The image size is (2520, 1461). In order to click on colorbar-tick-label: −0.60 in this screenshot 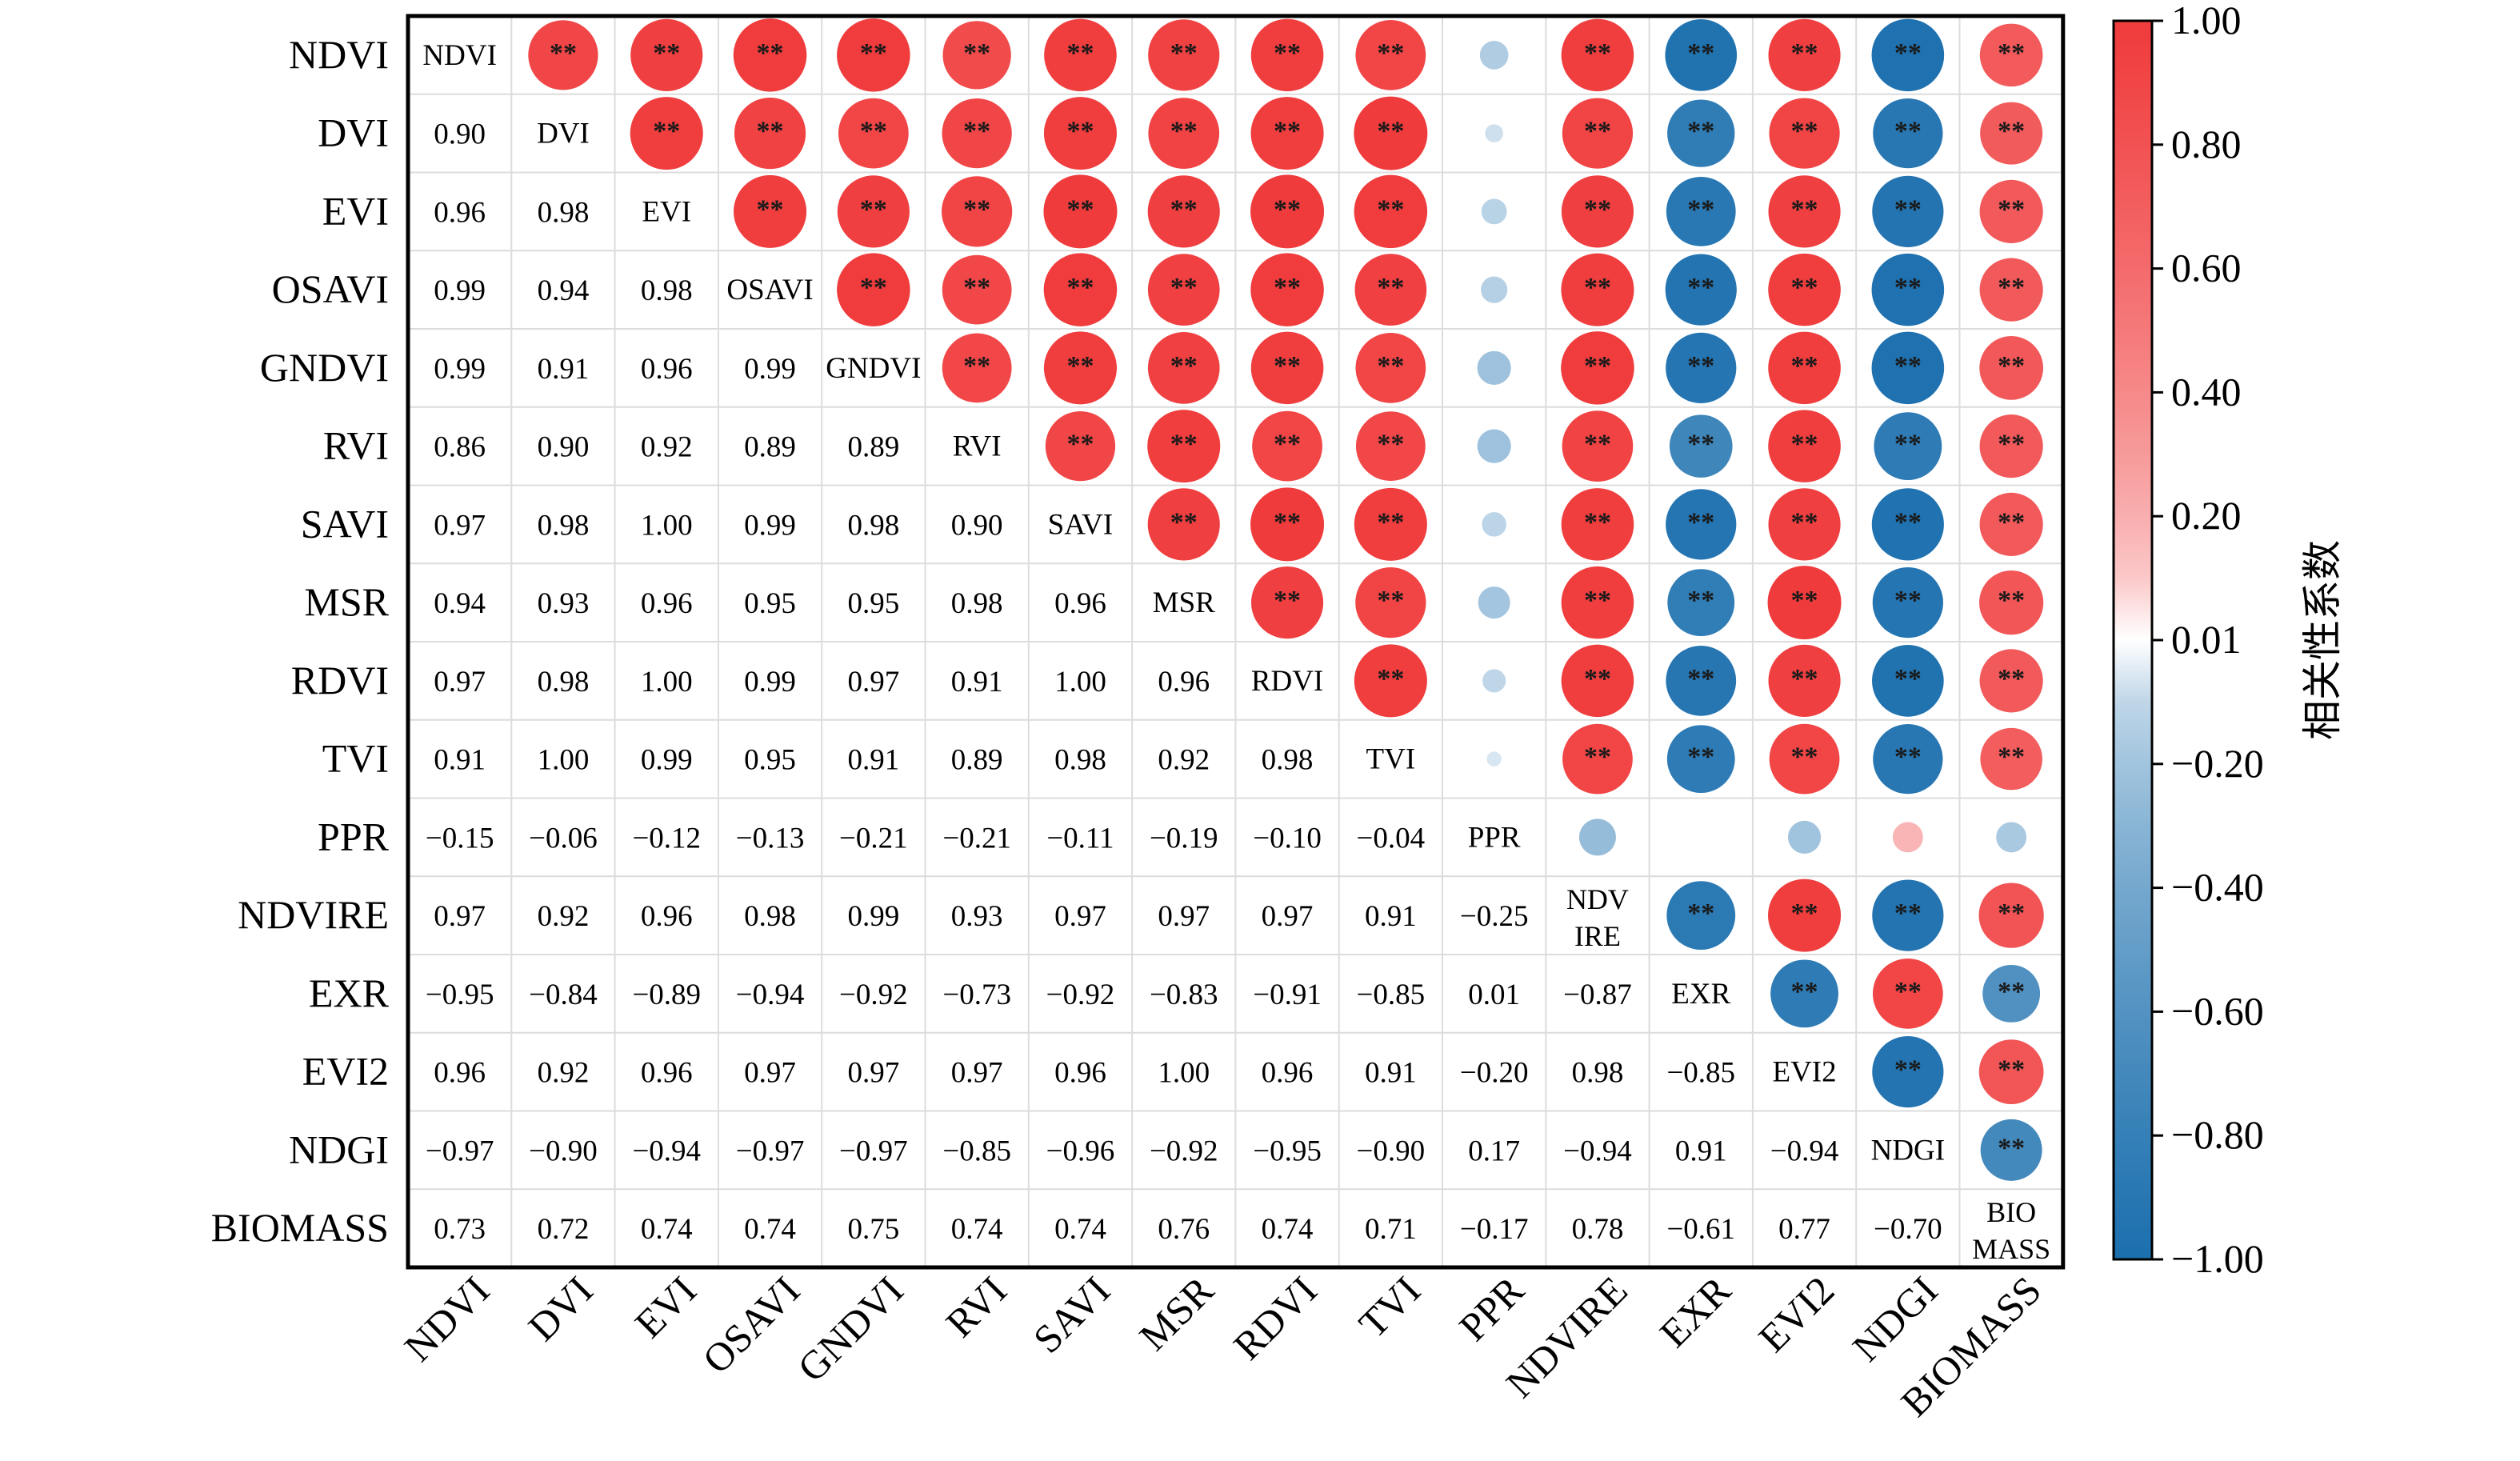, I will do `click(2217, 1011)`.